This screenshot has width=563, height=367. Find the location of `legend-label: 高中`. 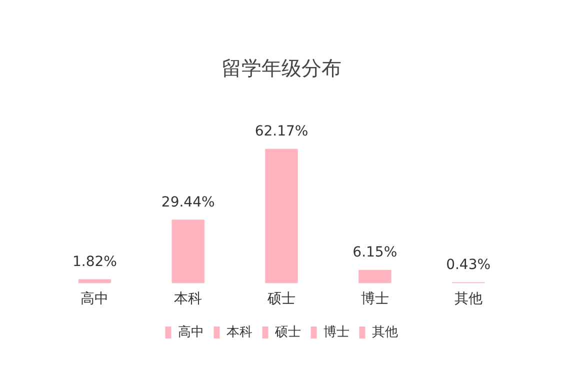

legend-label: 高中 is located at coordinates (191, 332).